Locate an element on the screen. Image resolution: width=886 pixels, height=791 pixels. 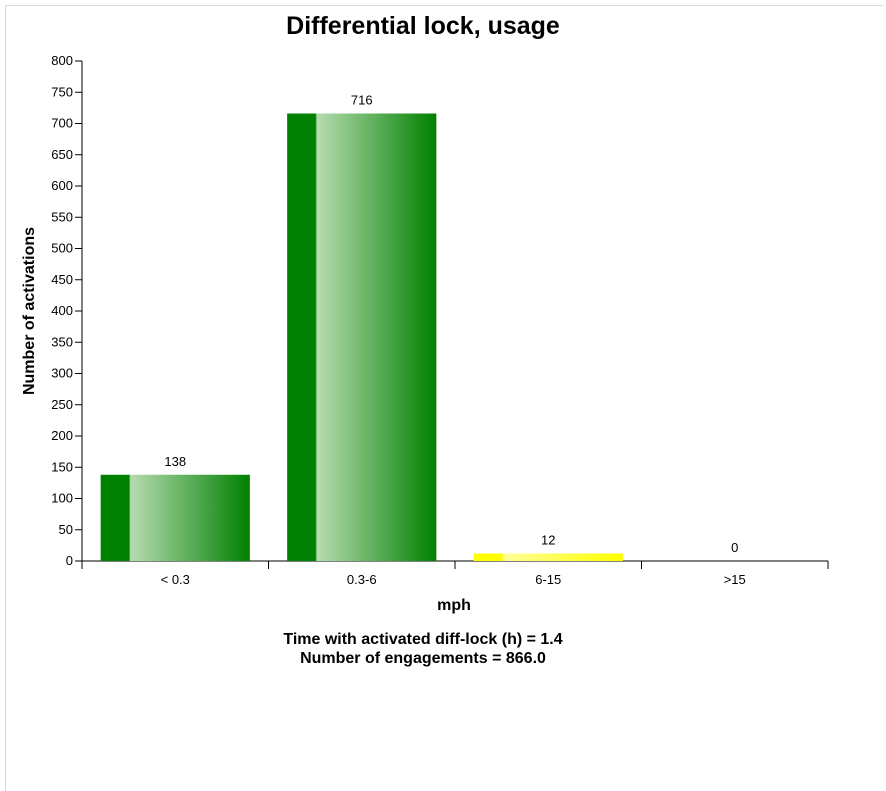
x-tick-label: 0.3-6 is located at coordinates (362, 579).